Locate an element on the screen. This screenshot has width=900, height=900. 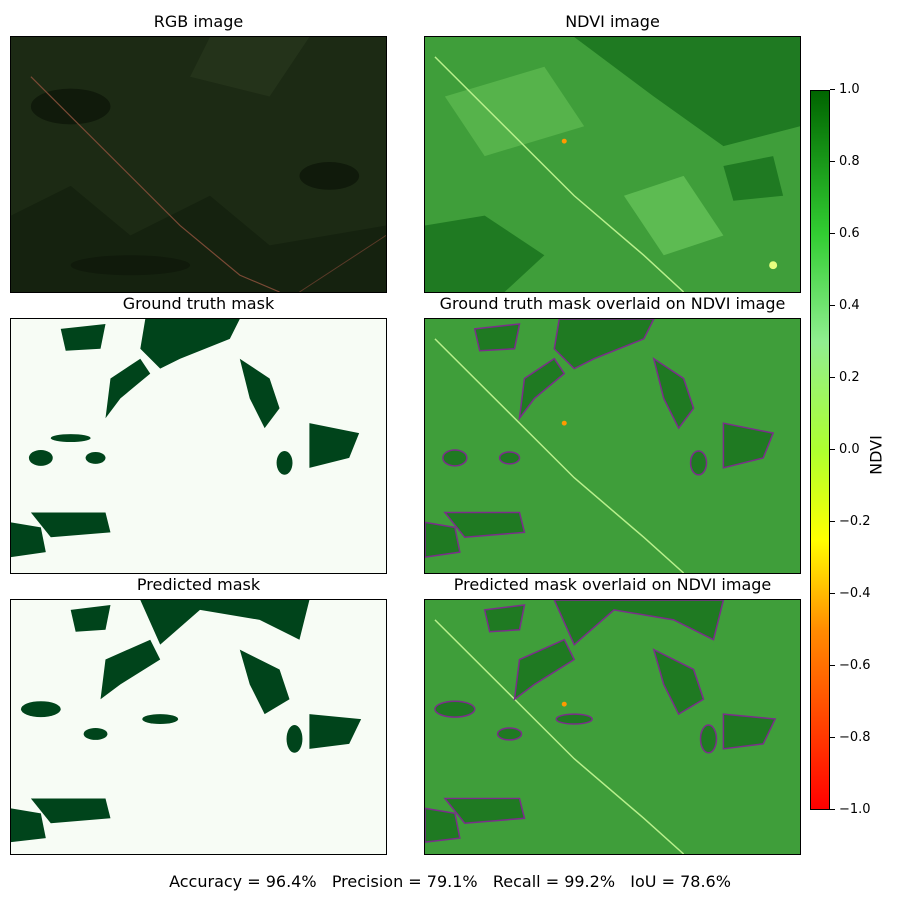
panel-title-ground-truth-overlay: Ground truth mask overlaid on NDVI image is located at coordinates (612, 303).